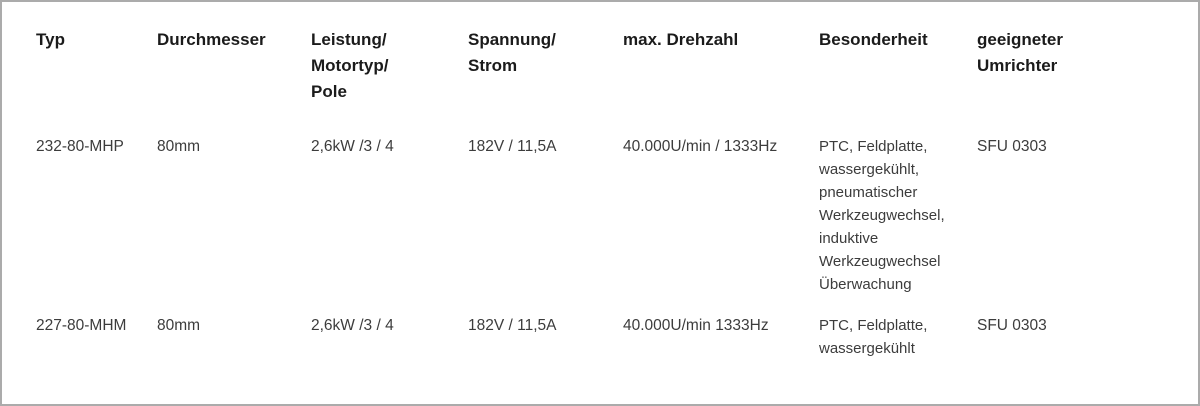 Image resolution: width=1200 pixels, height=406 pixels. What do you see at coordinates (700, 146) in the screenshot?
I see `cell-max-drehzahl: 40.000U/min / 1333Hz` at bounding box center [700, 146].